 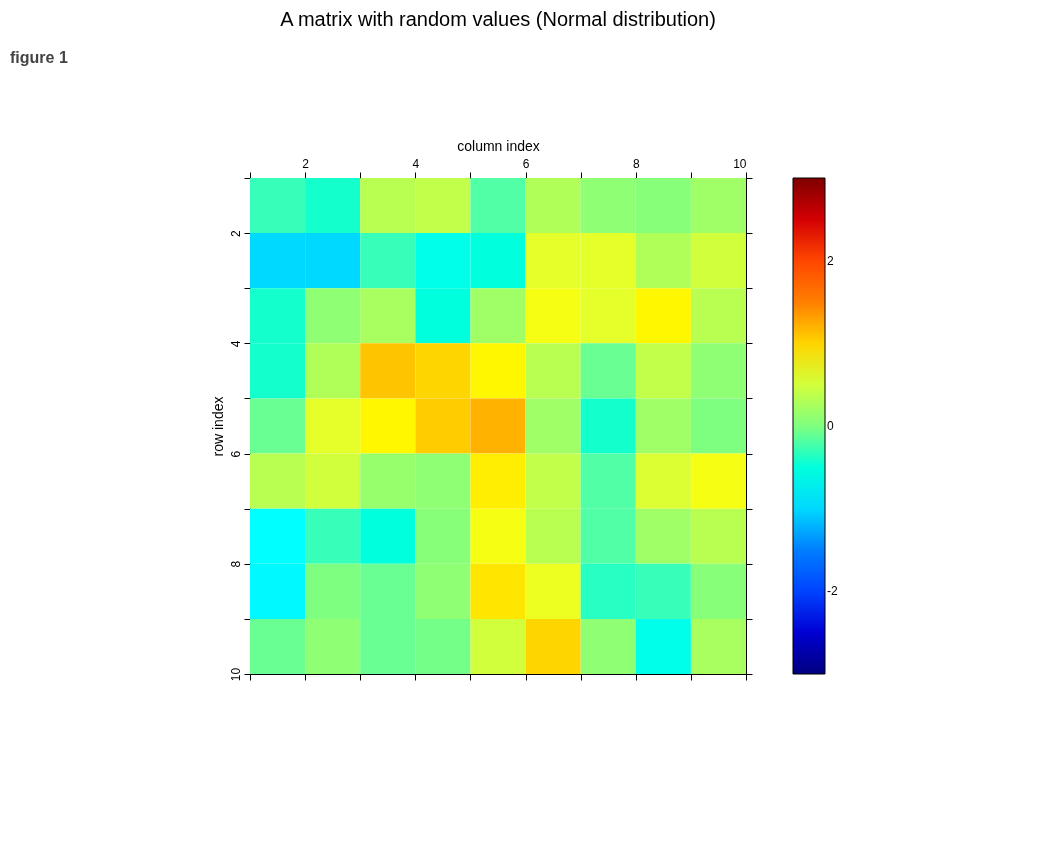 I want to click on y-axis-title: row index, so click(x=217, y=426).